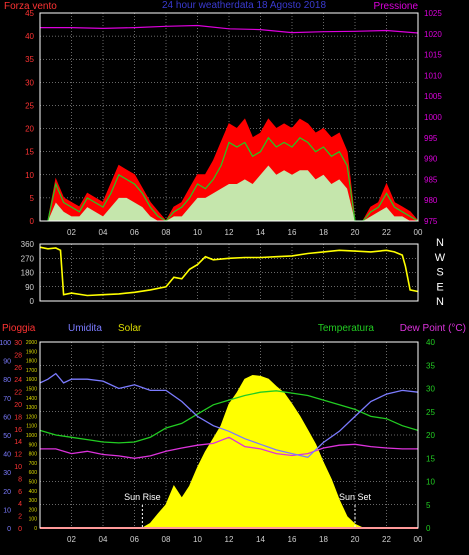 The image size is (469, 555). Describe the element at coordinates (29, 59) in the screenshot. I see `wind-y-tick: 35` at that location.